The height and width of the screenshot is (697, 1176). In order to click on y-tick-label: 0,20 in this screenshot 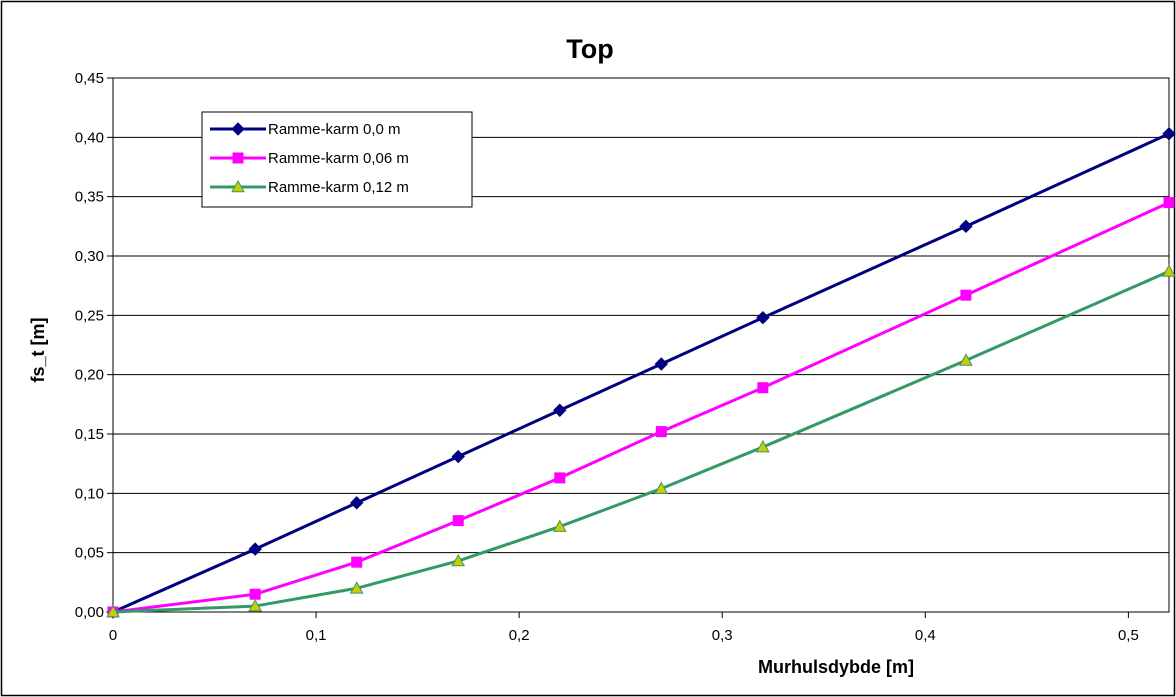, I will do `click(89, 375)`.